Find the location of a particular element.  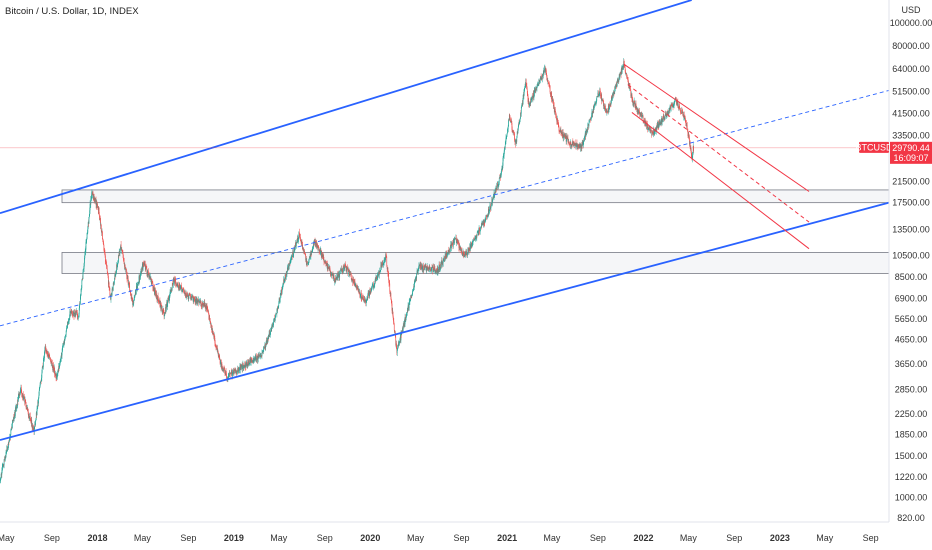

down-lower is located at coordinates (720, 181).